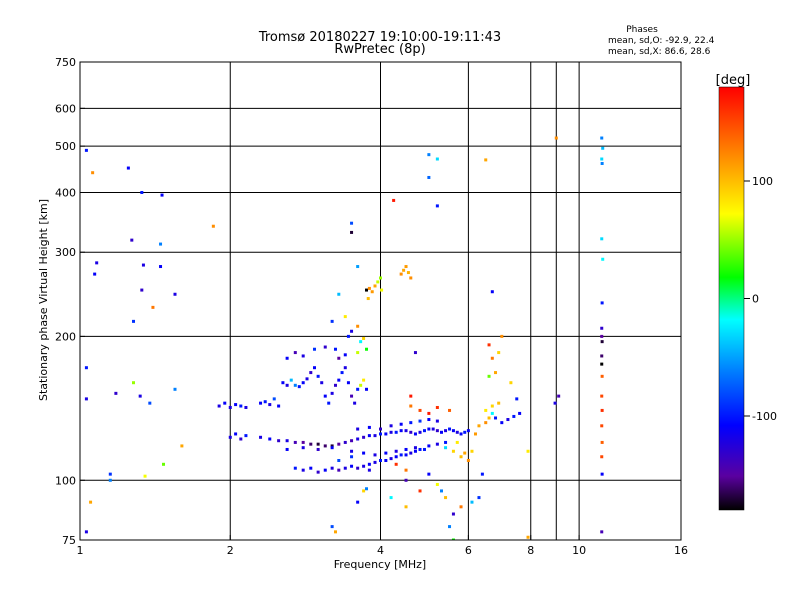 This screenshot has width=800, height=600. Describe the element at coordinates (70, 301) in the screenshot. I see `y-axis-ticks: 75 100 200 300 400 500 600 750` at that location.